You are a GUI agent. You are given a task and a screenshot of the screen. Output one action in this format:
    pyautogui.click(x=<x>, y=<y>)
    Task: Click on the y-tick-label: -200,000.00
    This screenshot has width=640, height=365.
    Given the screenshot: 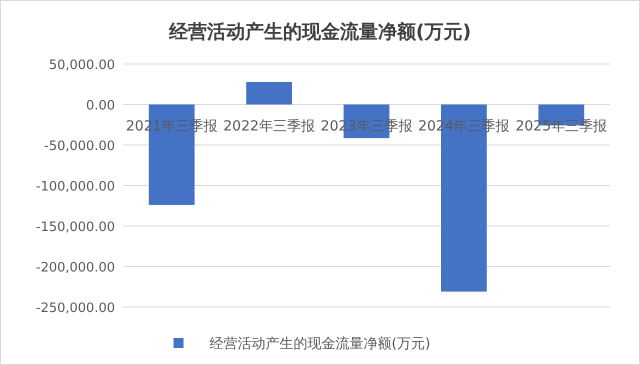 What is the action you would take?
    pyautogui.click(x=75, y=268)
    